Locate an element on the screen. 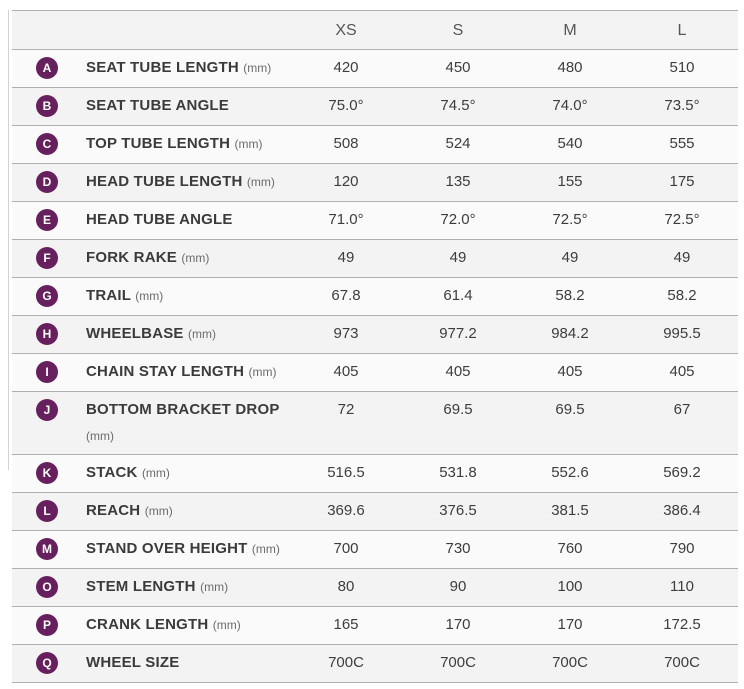 This screenshot has height=689, width=744. size-value: 67 is located at coordinates (682, 423).